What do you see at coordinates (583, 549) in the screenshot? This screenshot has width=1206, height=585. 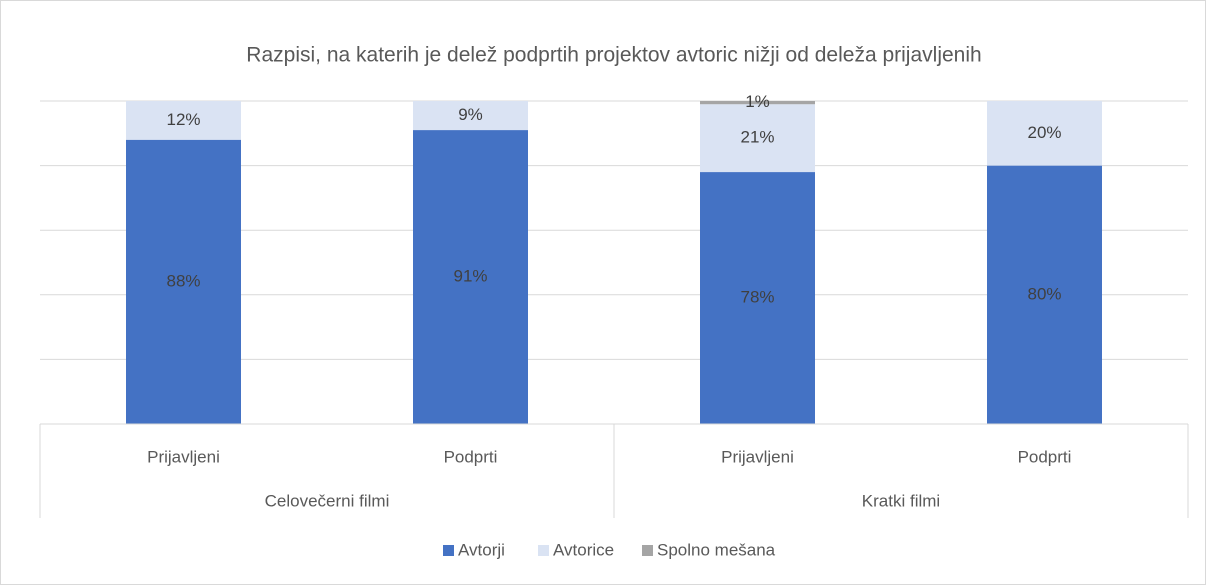 I see `legend-label: Avtorice` at bounding box center [583, 549].